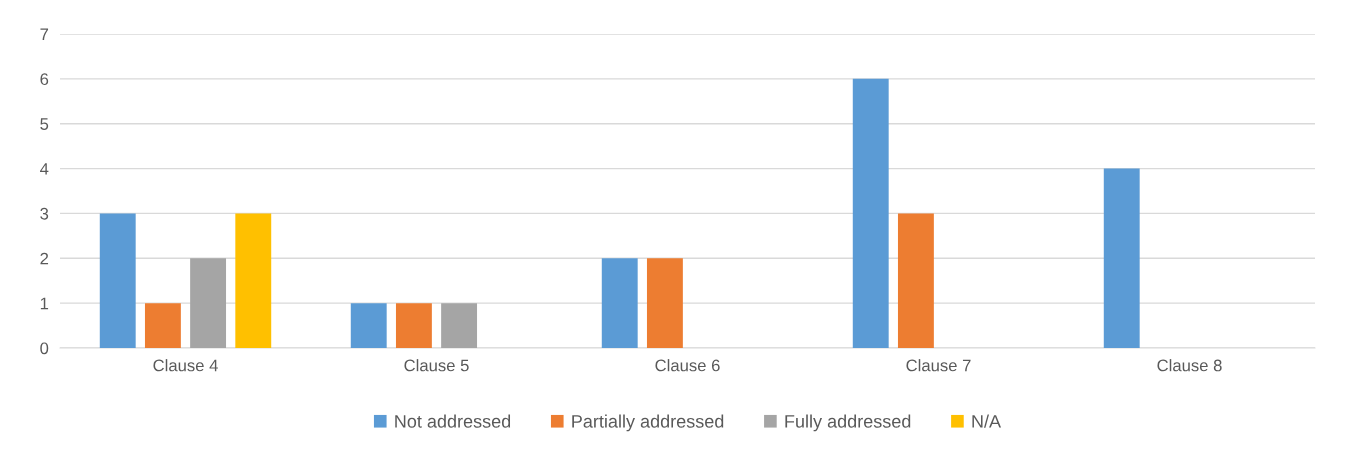  What do you see at coordinates (1189, 365) in the screenshot?
I see `x-tick-label: Clause 8` at bounding box center [1189, 365].